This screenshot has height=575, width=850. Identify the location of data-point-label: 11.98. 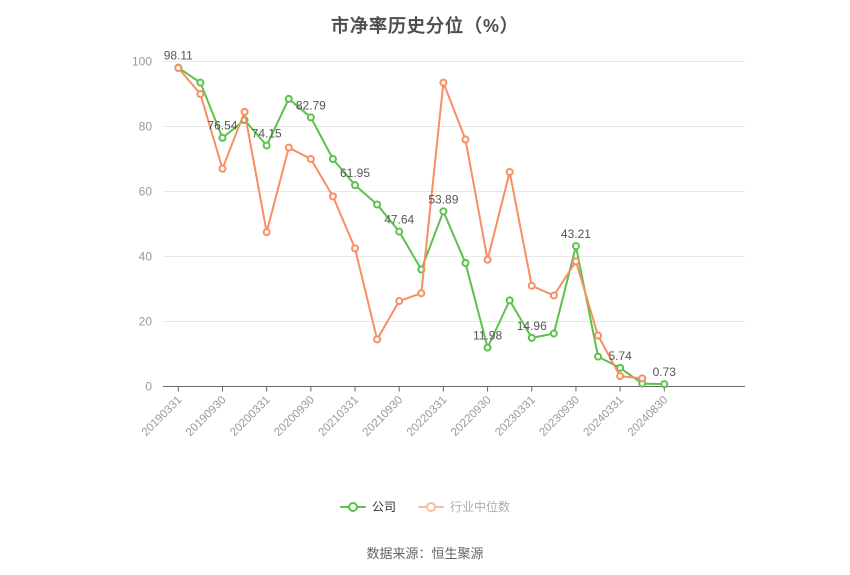
(487, 336).